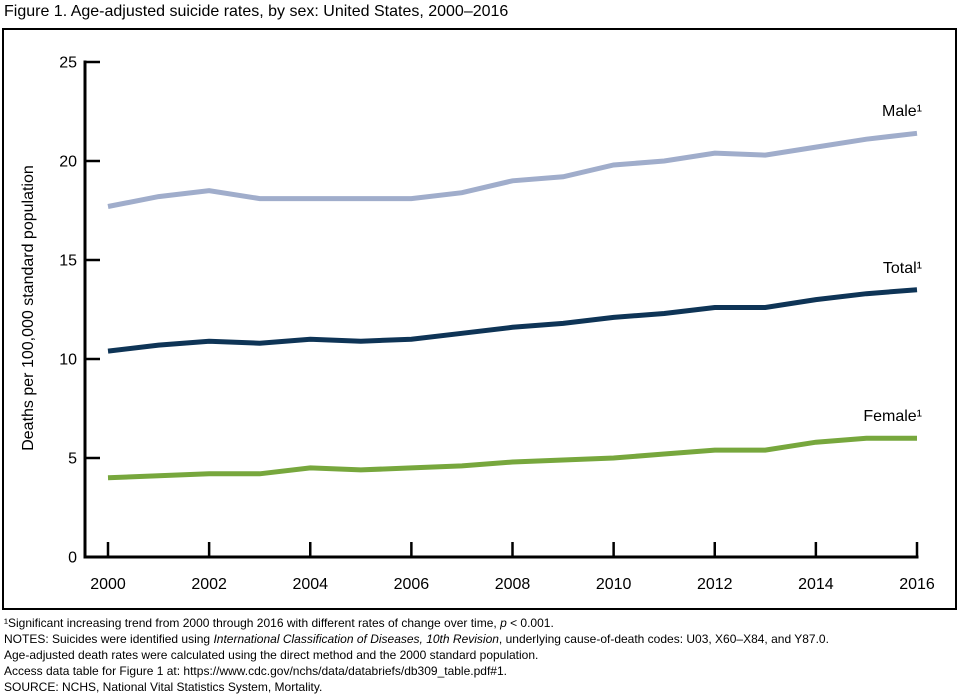  What do you see at coordinates (512, 320) in the screenshot?
I see `total-series-line` at bounding box center [512, 320].